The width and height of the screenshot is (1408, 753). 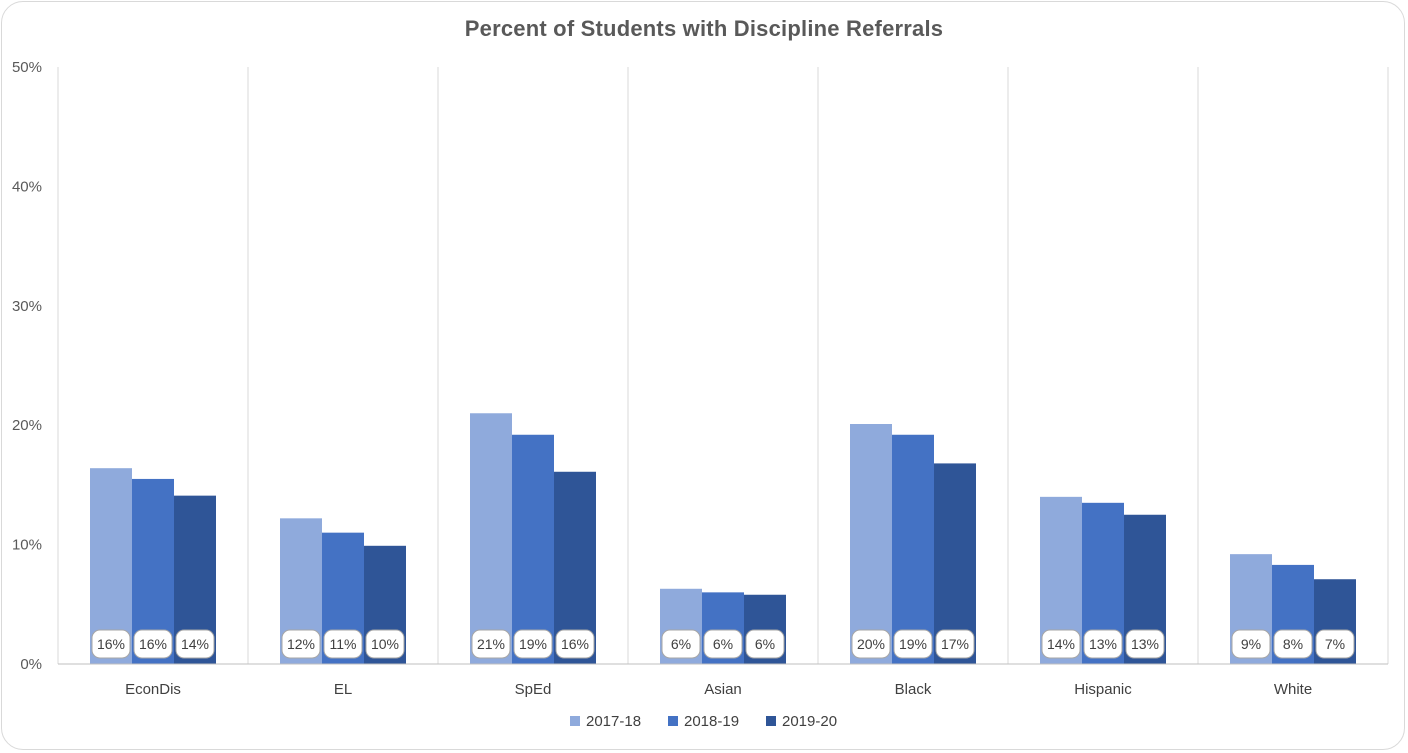 I want to click on x-tick-label: Hispanic, so click(x=1103, y=689).